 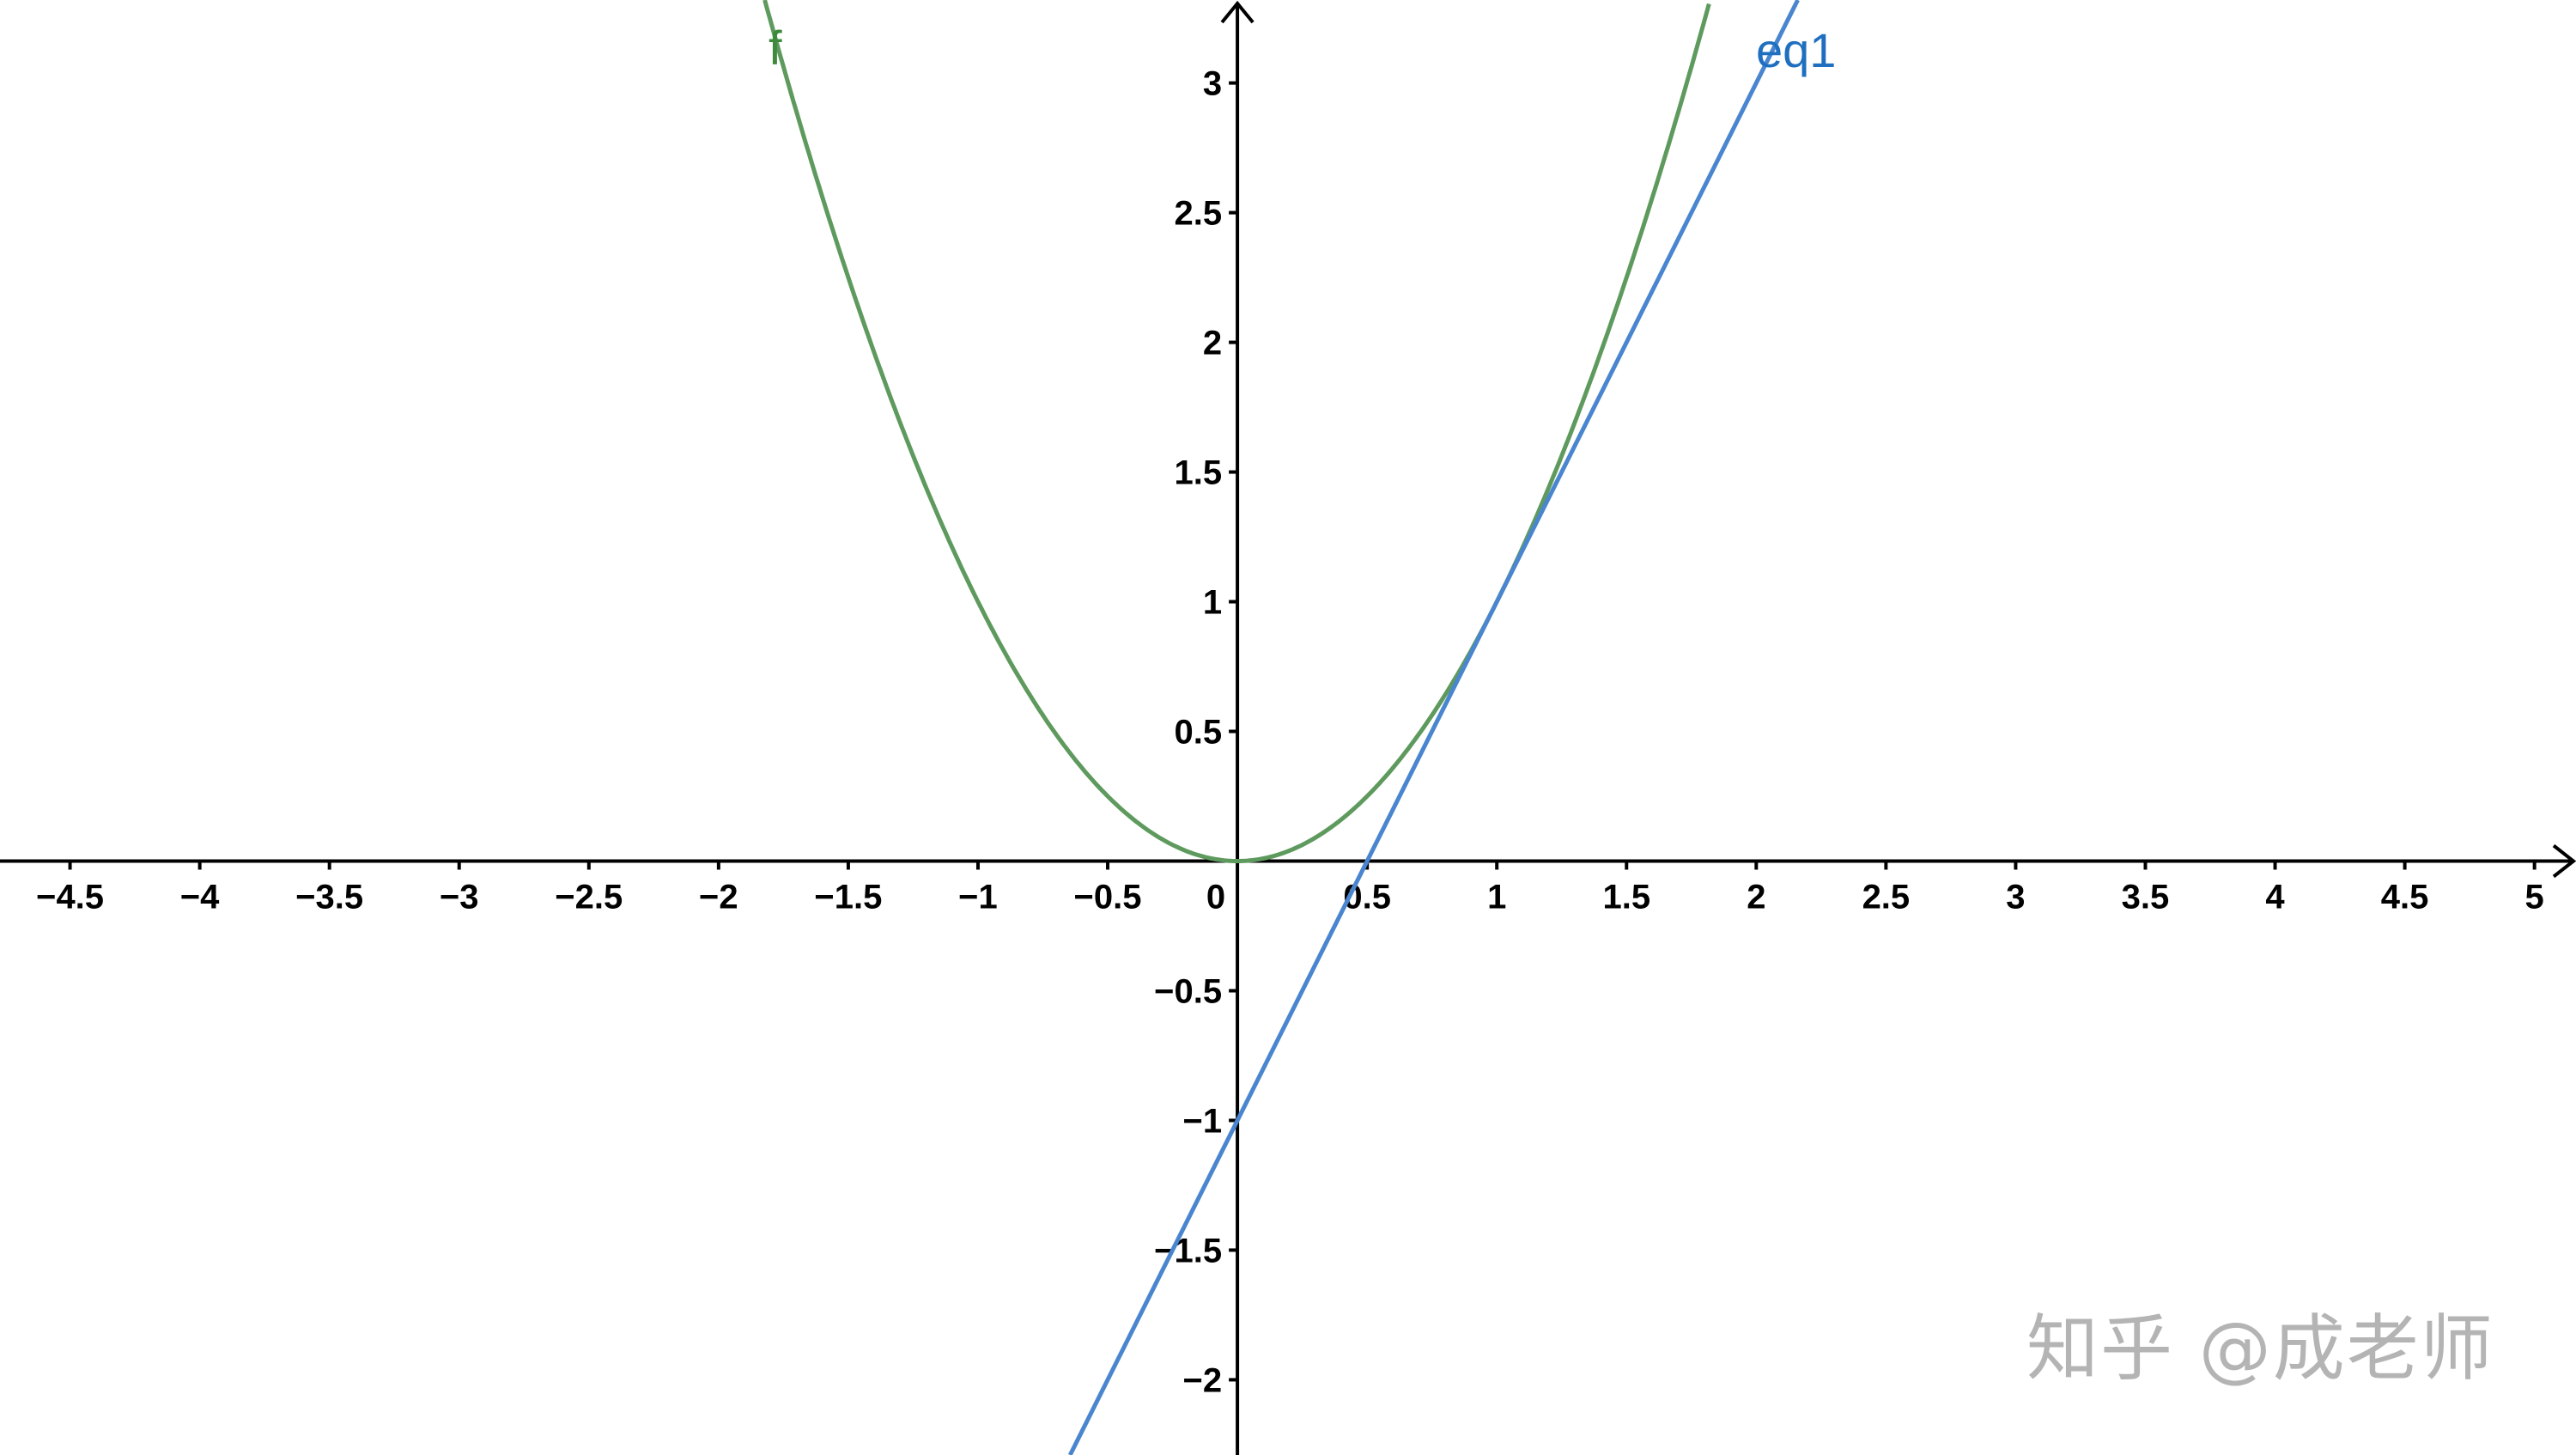 I want to click on x-tick-label: 5, so click(x=2535, y=897).